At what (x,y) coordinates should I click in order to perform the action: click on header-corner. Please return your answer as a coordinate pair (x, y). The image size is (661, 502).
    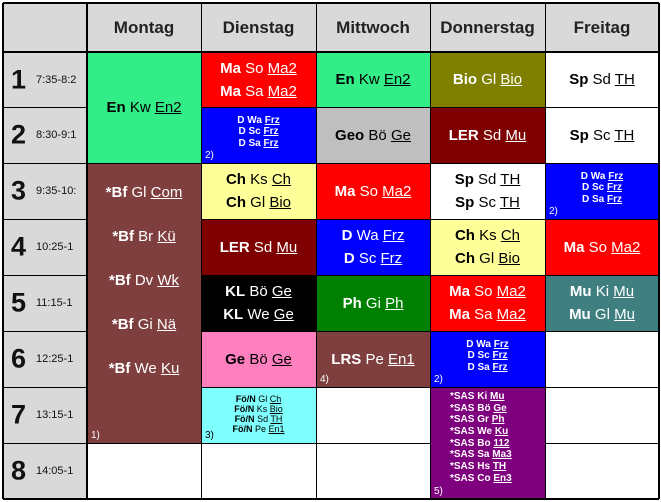
    Looking at the image, I should click on (45, 27).